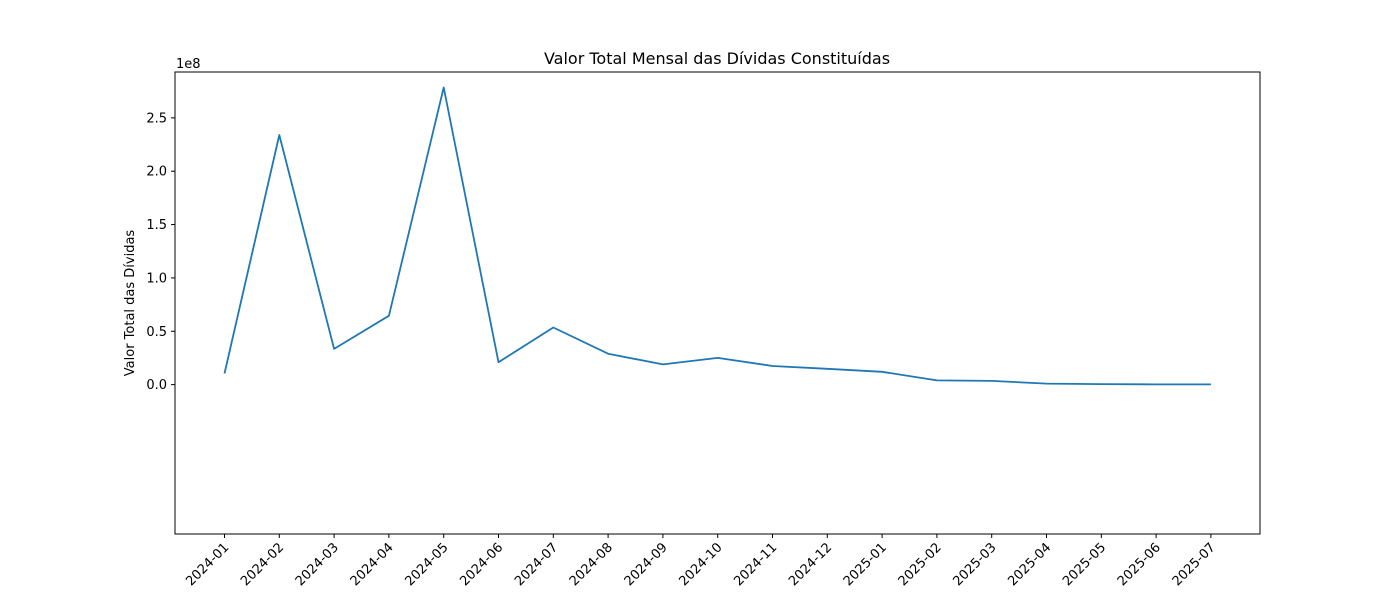 The image size is (1400, 600). I want to click on x-tick-label: 2025-03, so click(975, 564).